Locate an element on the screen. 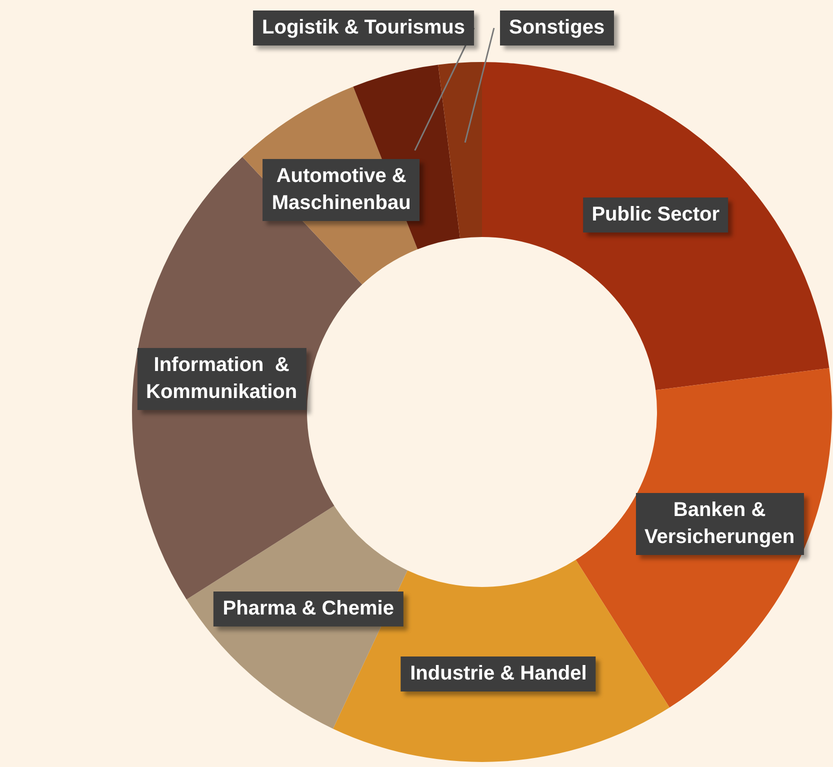  slice-label: Sonstiges is located at coordinates (557, 28).